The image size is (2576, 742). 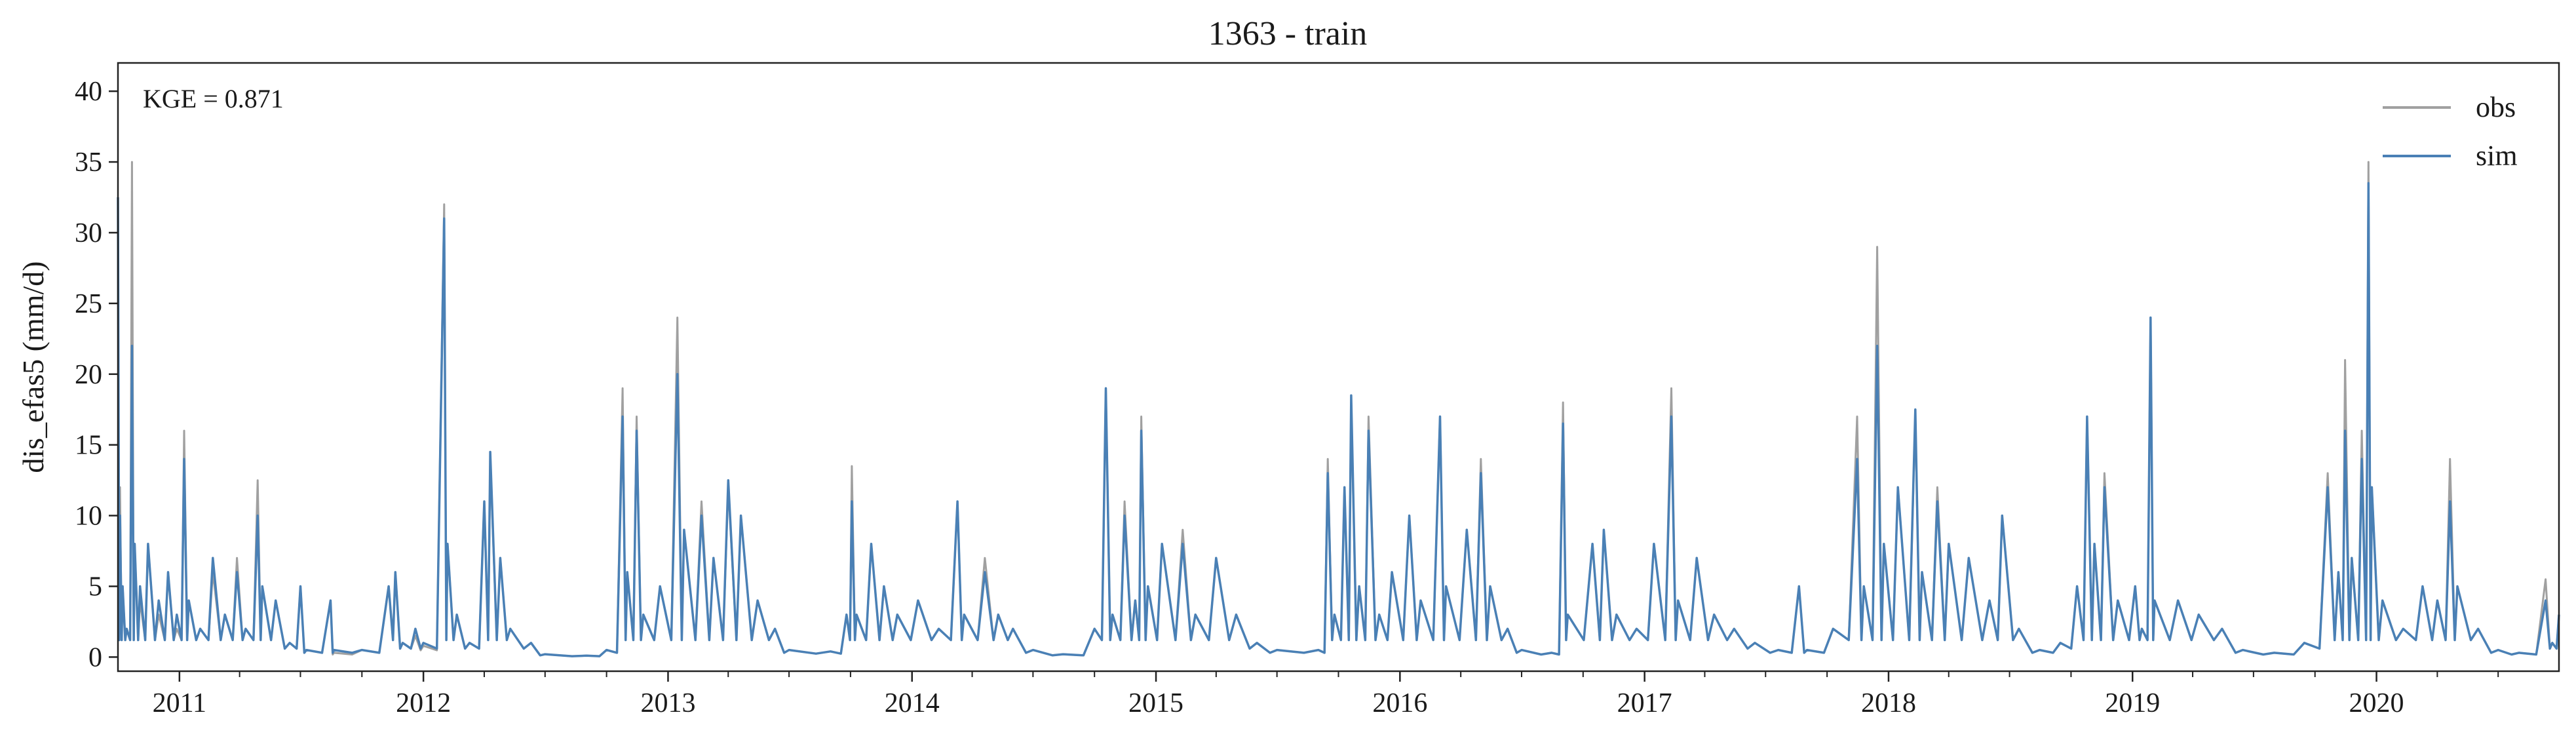 I want to click on y-tick-label: 0, so click(x=95, y=657).